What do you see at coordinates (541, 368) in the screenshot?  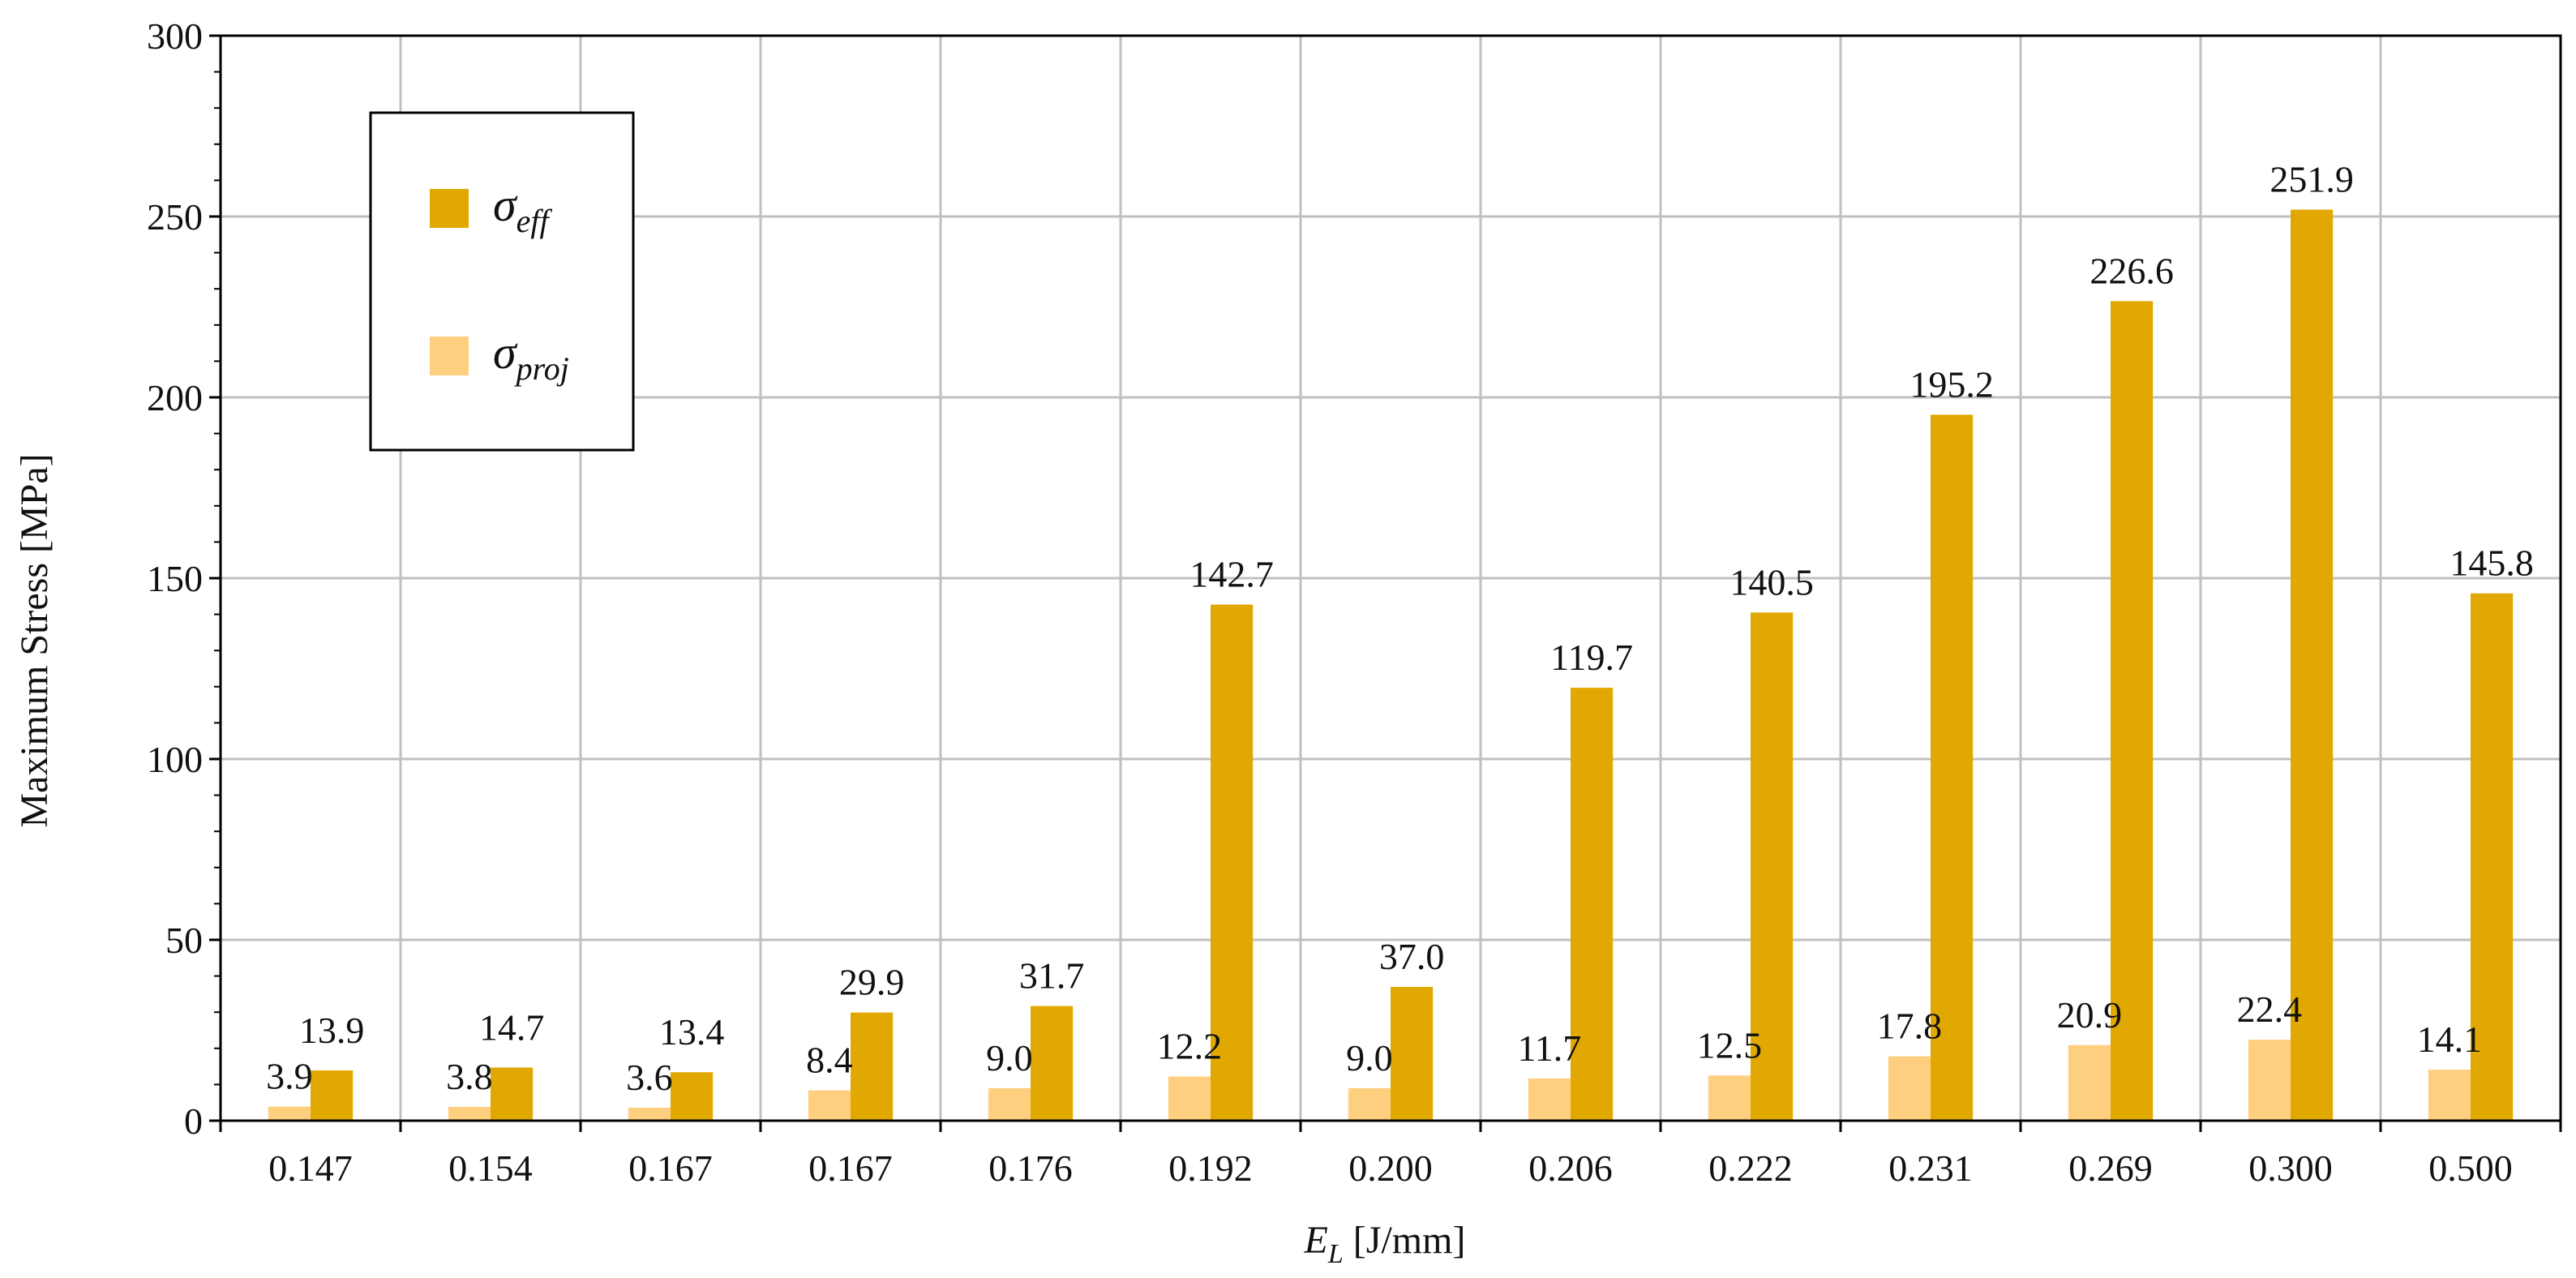 I see `legend-label-sigma-proj-sub: proj` at bounding box center [541, 368].